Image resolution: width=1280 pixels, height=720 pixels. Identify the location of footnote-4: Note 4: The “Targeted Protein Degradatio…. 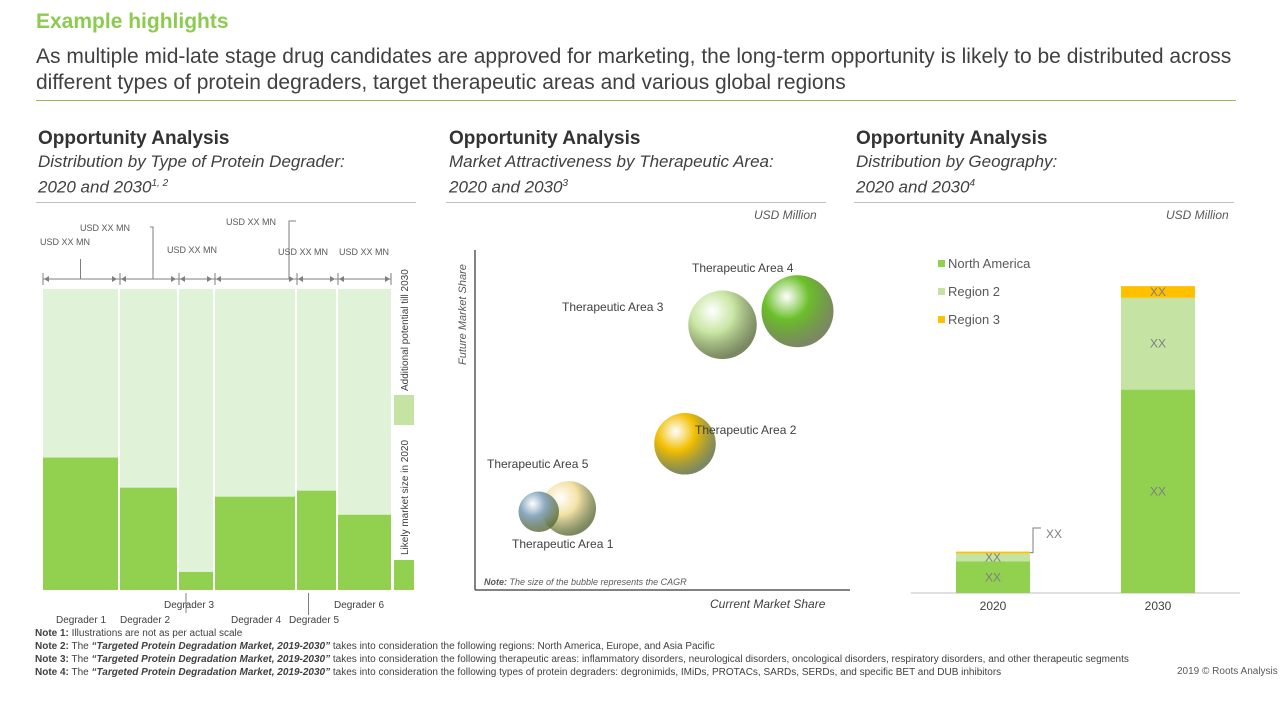
(582, 672).